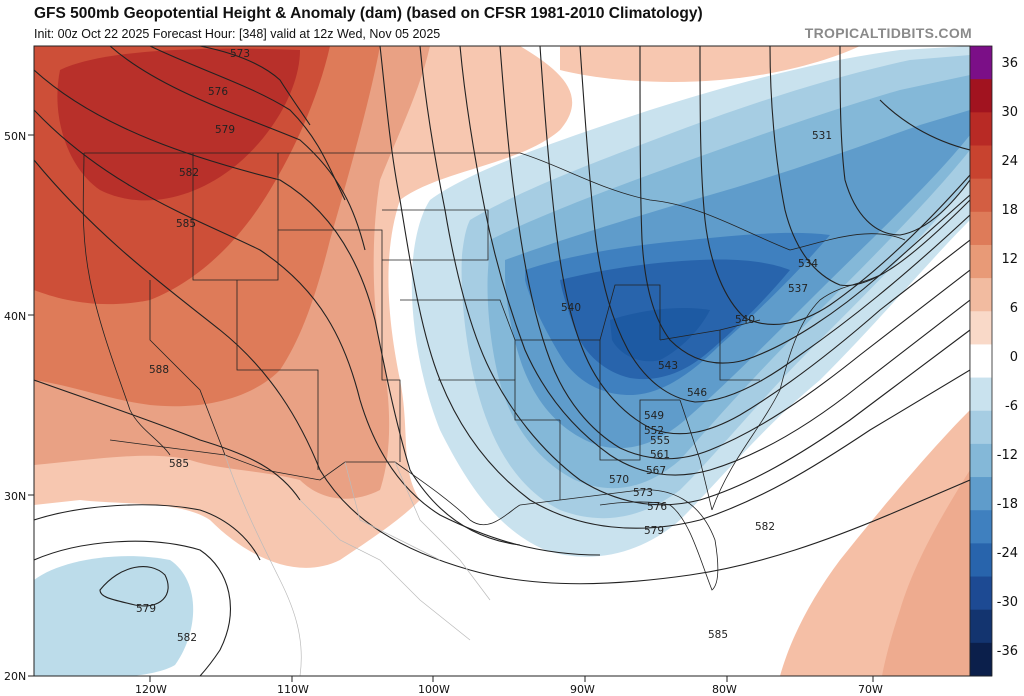  What do you see at coordinates (151, 689) in the screenshot?
I see `lon-label: 120W` at bounding box center [151, 689].